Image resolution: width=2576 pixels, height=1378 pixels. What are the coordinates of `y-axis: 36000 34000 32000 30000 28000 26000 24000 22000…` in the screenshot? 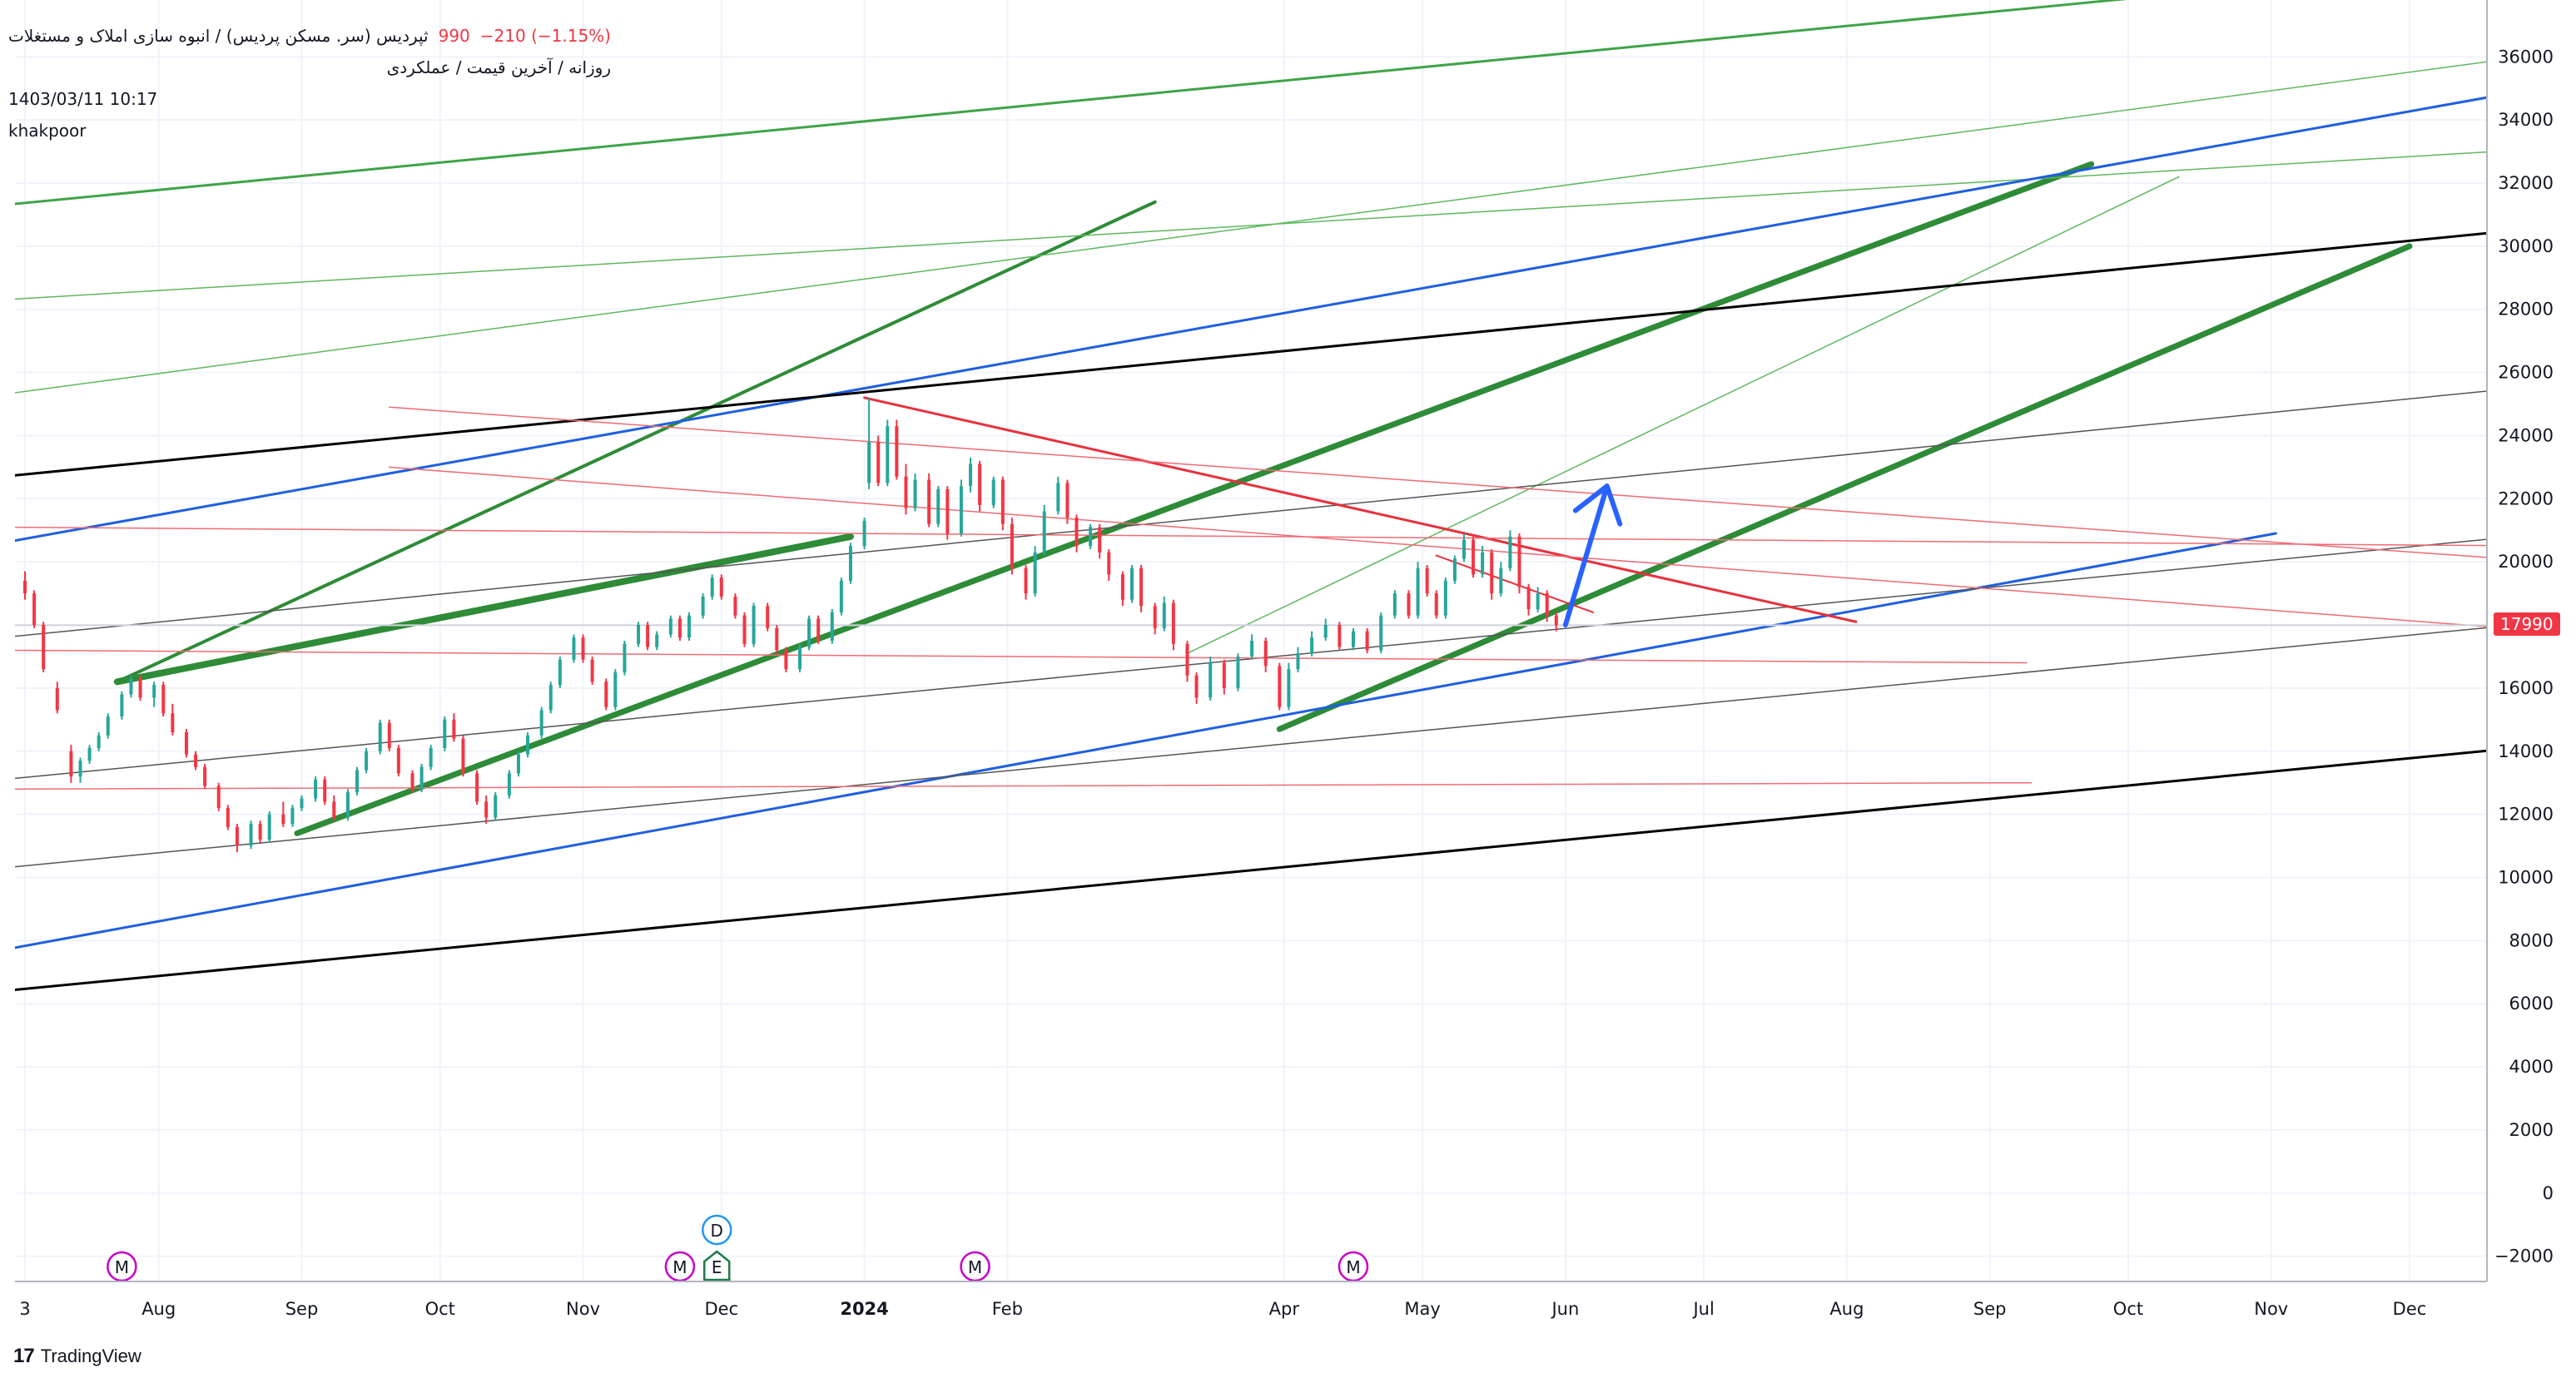 It's located at (2520, 640).